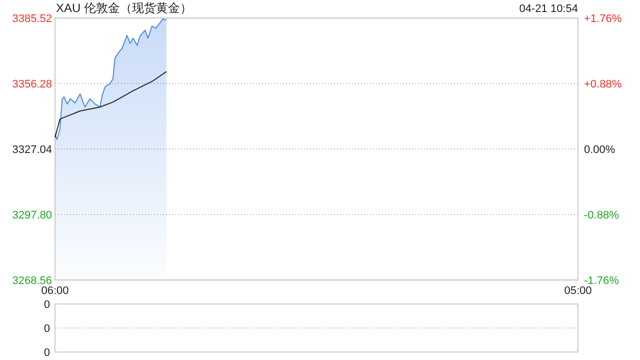 Image resolution: width=640 pixels, height=360 pixels. Describe the element at coordinates (548, 9) in the screenshot. I see `text: 04-21 10:54` at that location.